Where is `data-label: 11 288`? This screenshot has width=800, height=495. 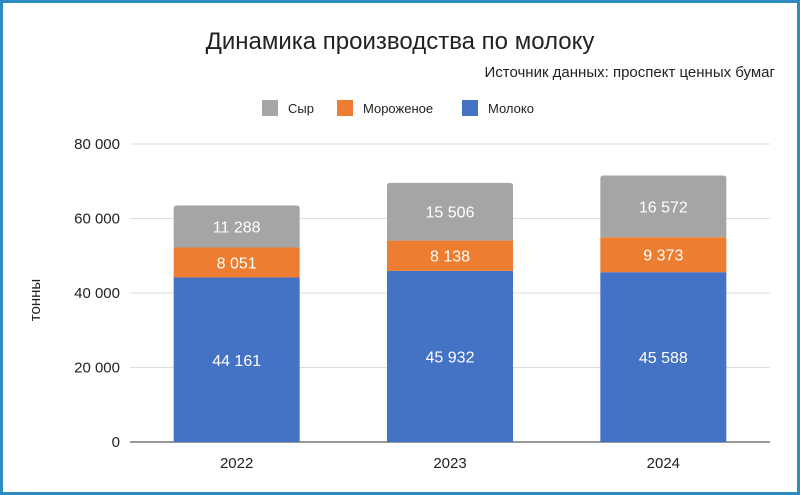 data-label: 11 288 is located at coordinates (237, 227).